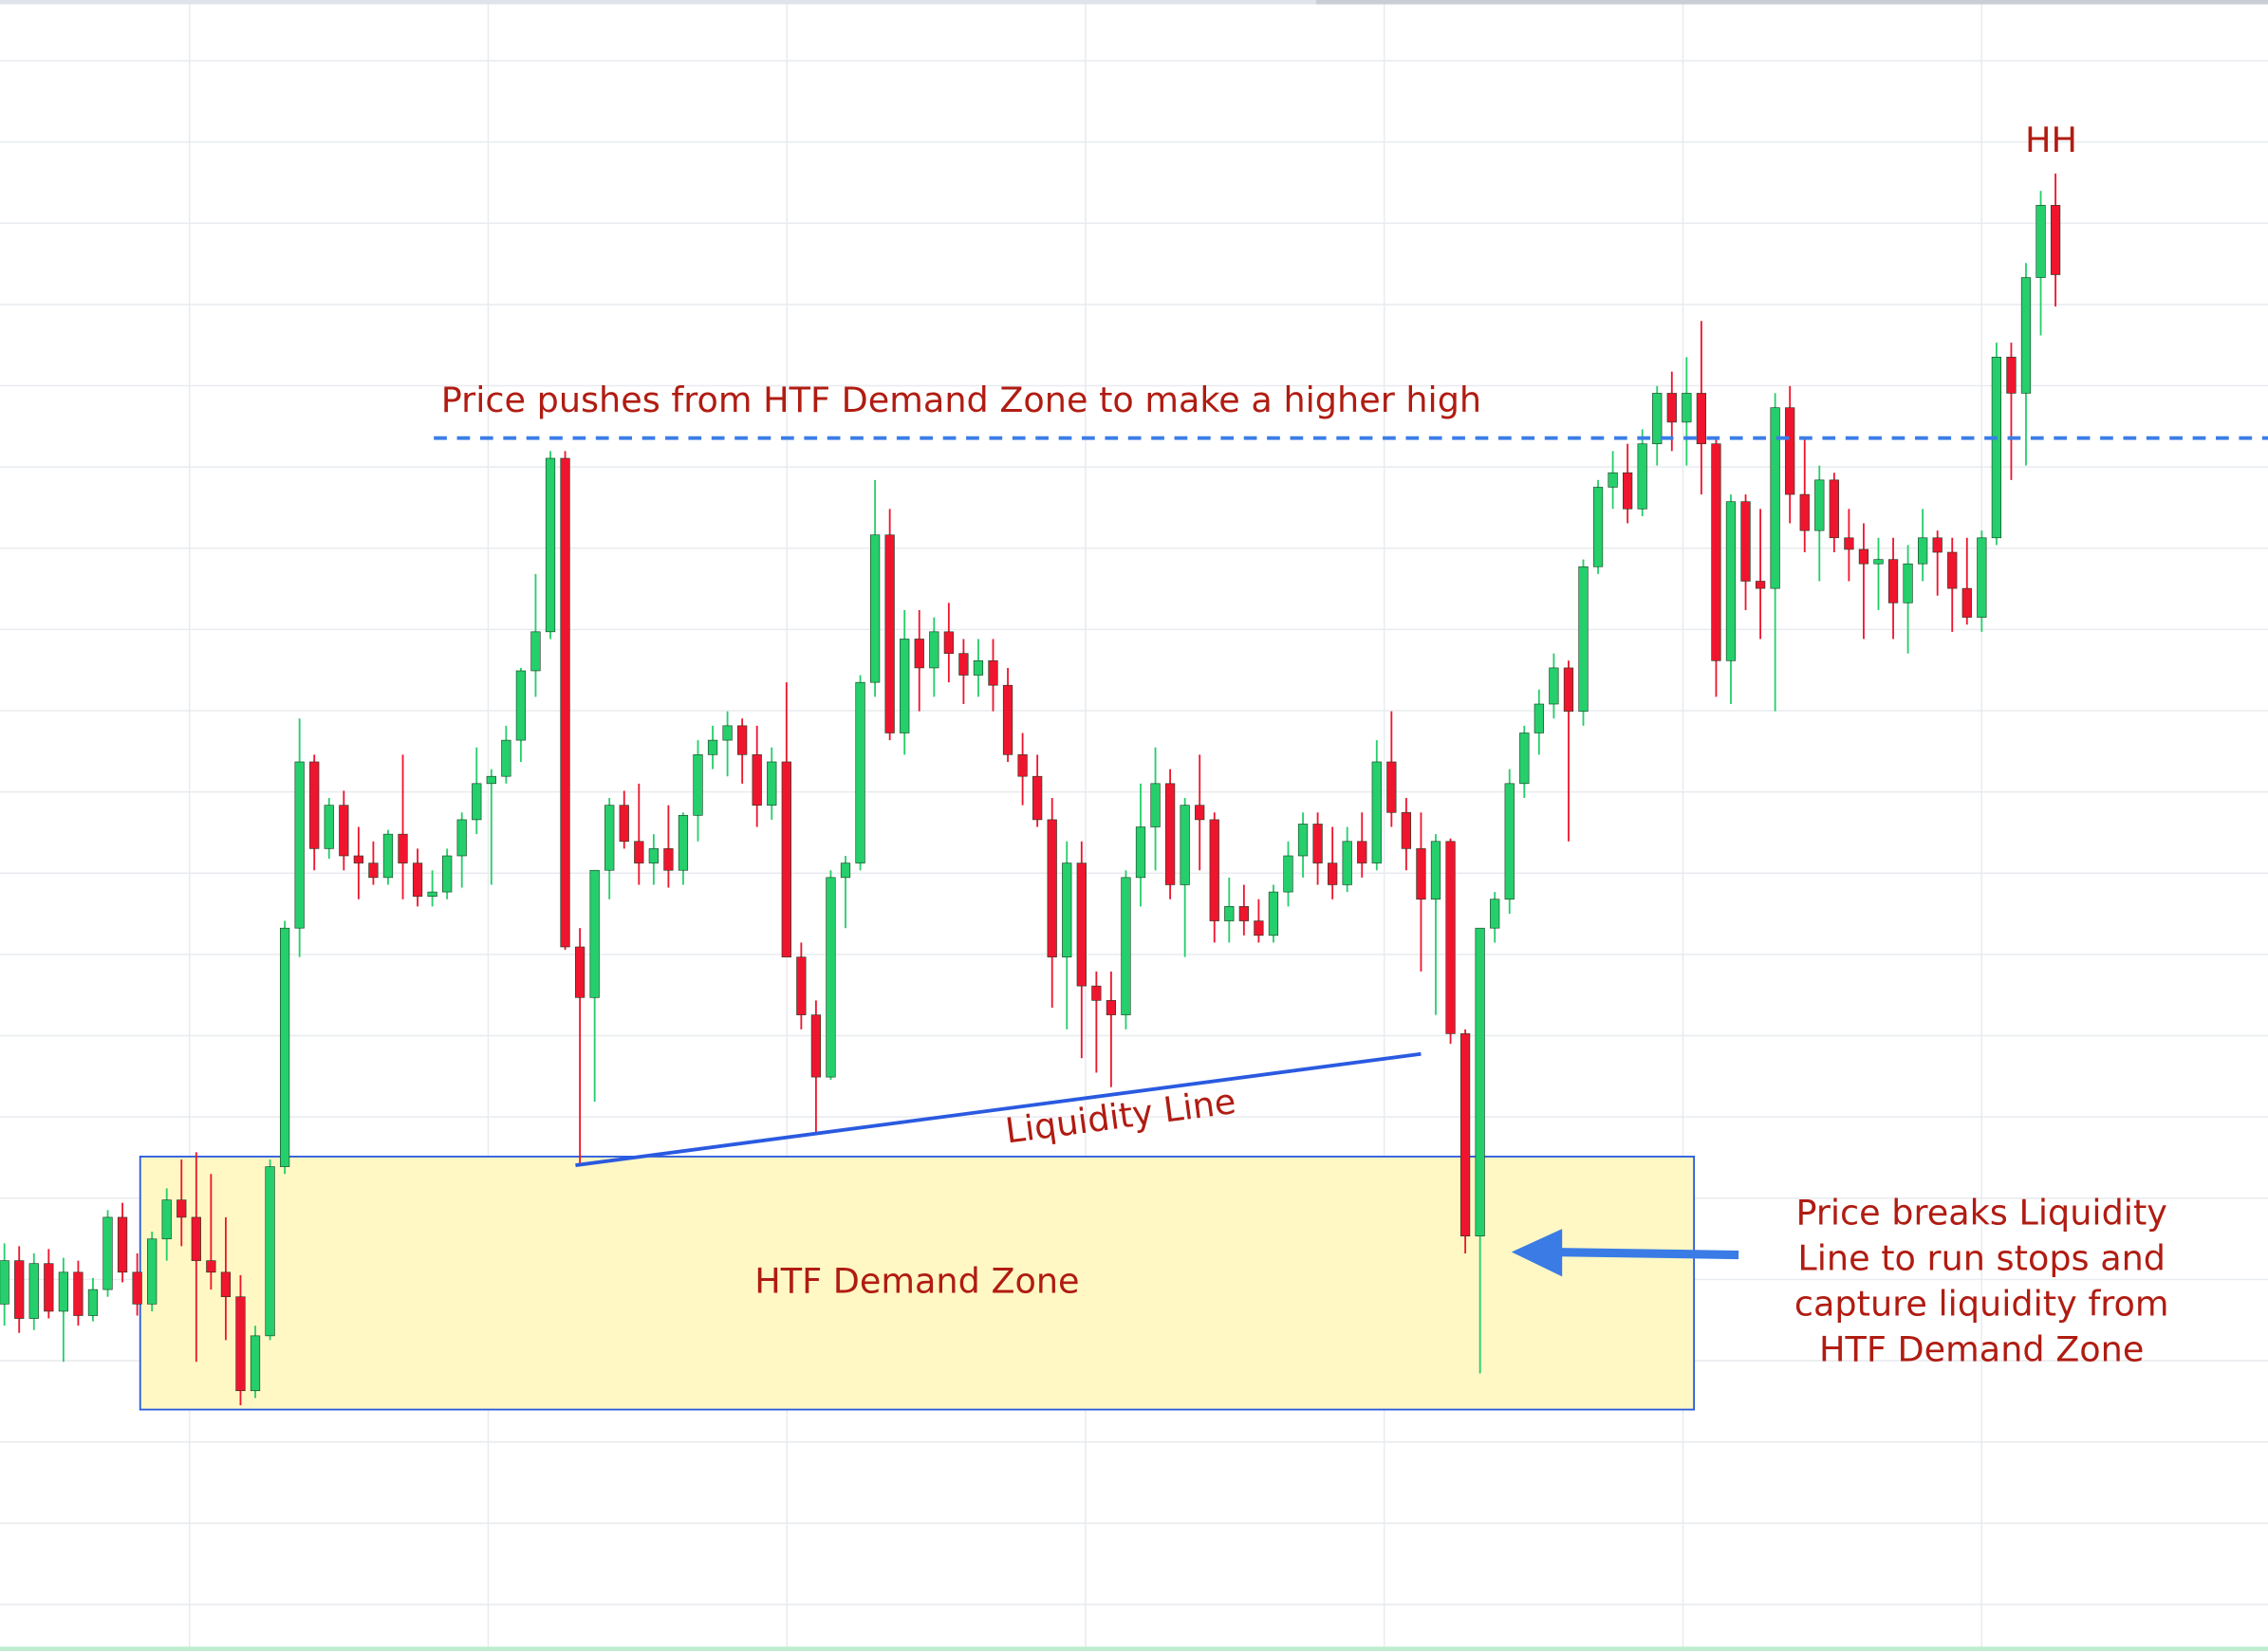 The image size is (2268, 1651). What do you see at coordinates (1134, 3) in the screenshot?
I see `top-border` at bounding box center [1134, 3].